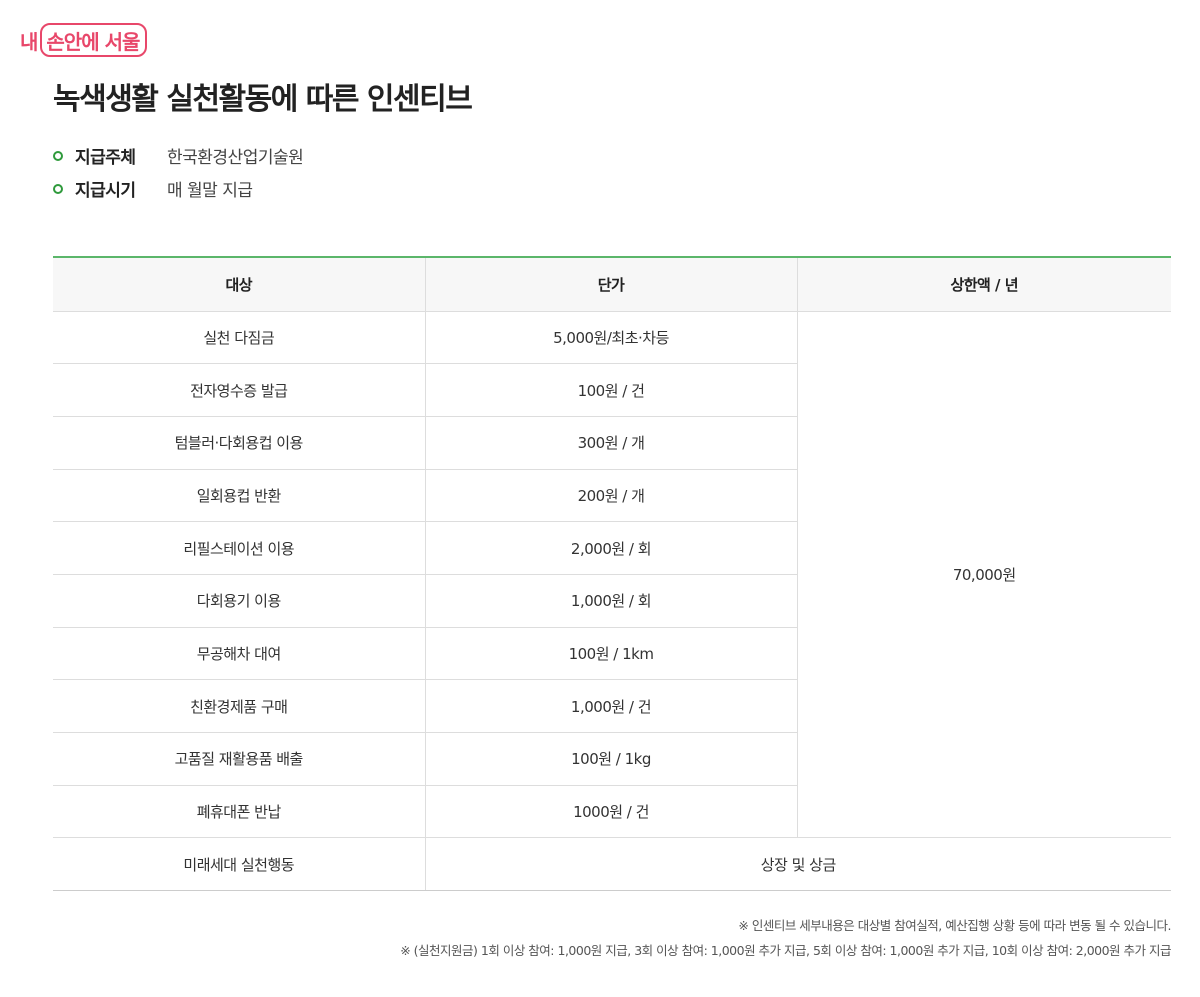 The image size is (1200, 997). What do you see at coordinates (239, 706) in the screenshot?
I see `cell-target: 친환경제품 구매` at bounding box center [239, 706].